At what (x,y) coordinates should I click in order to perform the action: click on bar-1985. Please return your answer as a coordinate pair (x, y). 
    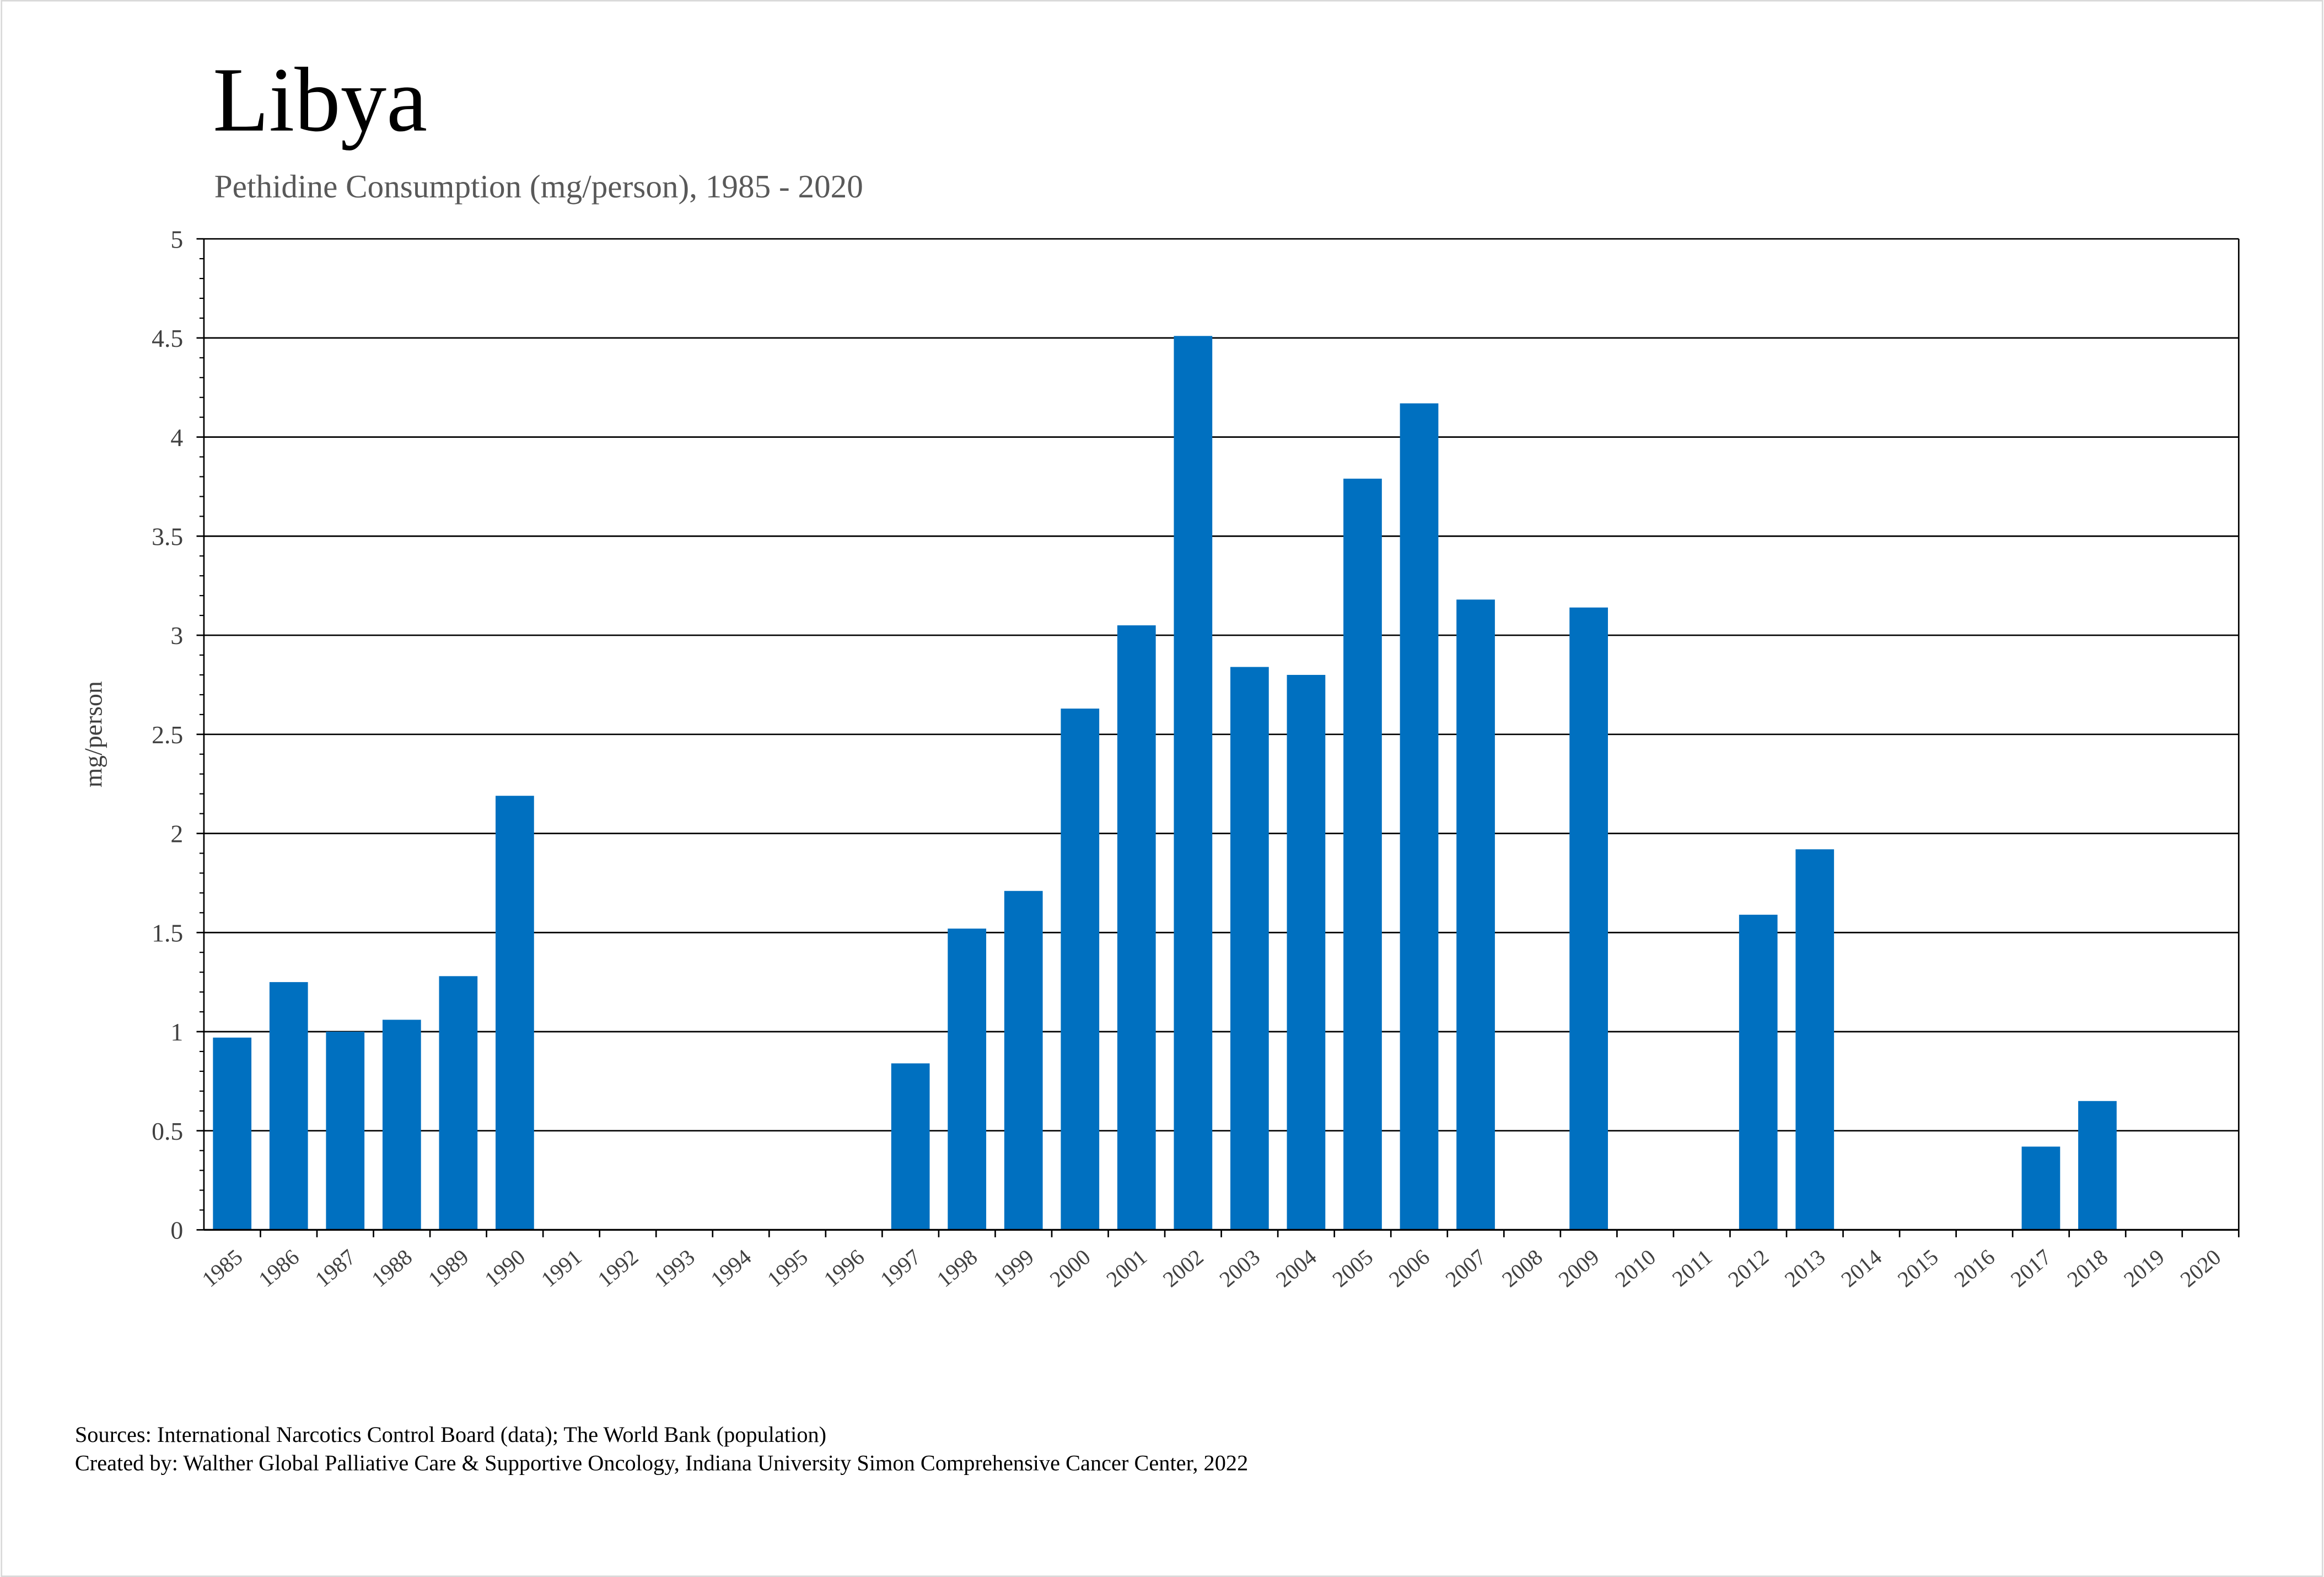
    Looking at the image, I should click on (232, 1134).